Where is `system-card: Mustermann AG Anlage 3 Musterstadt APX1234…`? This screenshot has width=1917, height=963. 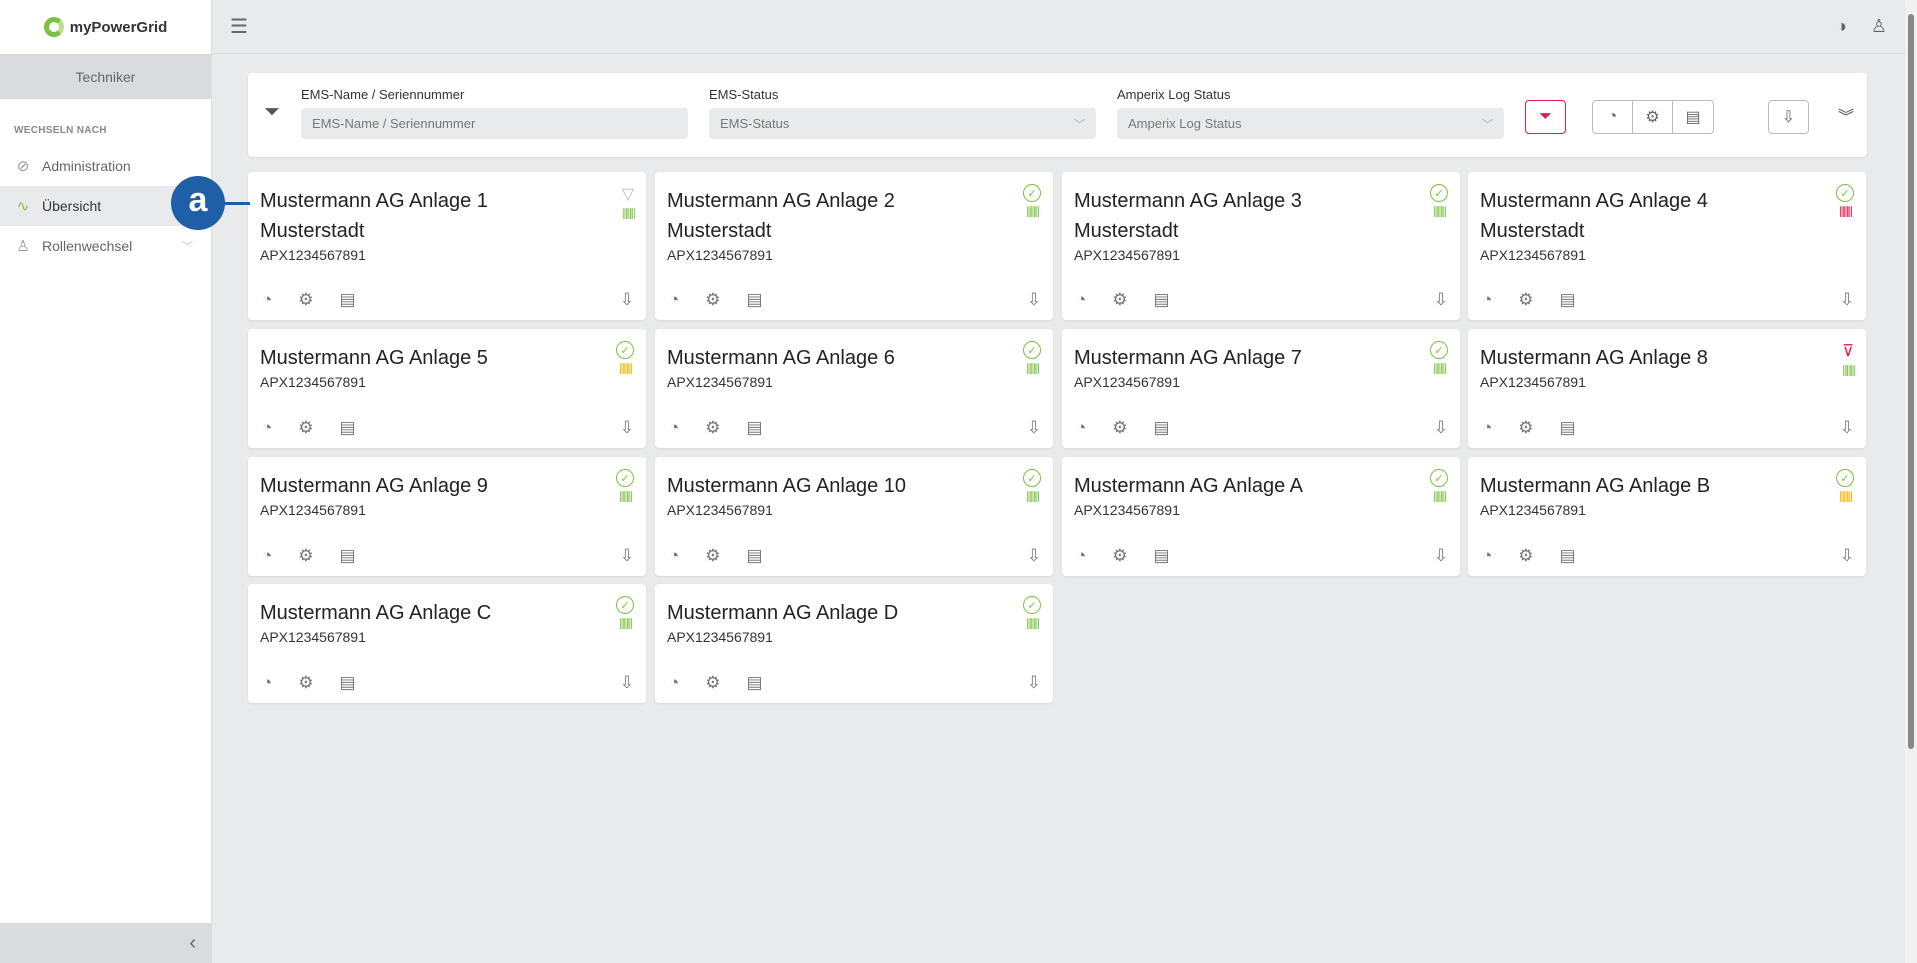 system-card: Mustermann AG Anlage 3 Musterstadt APX1234… is located at coordinates (1261, 246).